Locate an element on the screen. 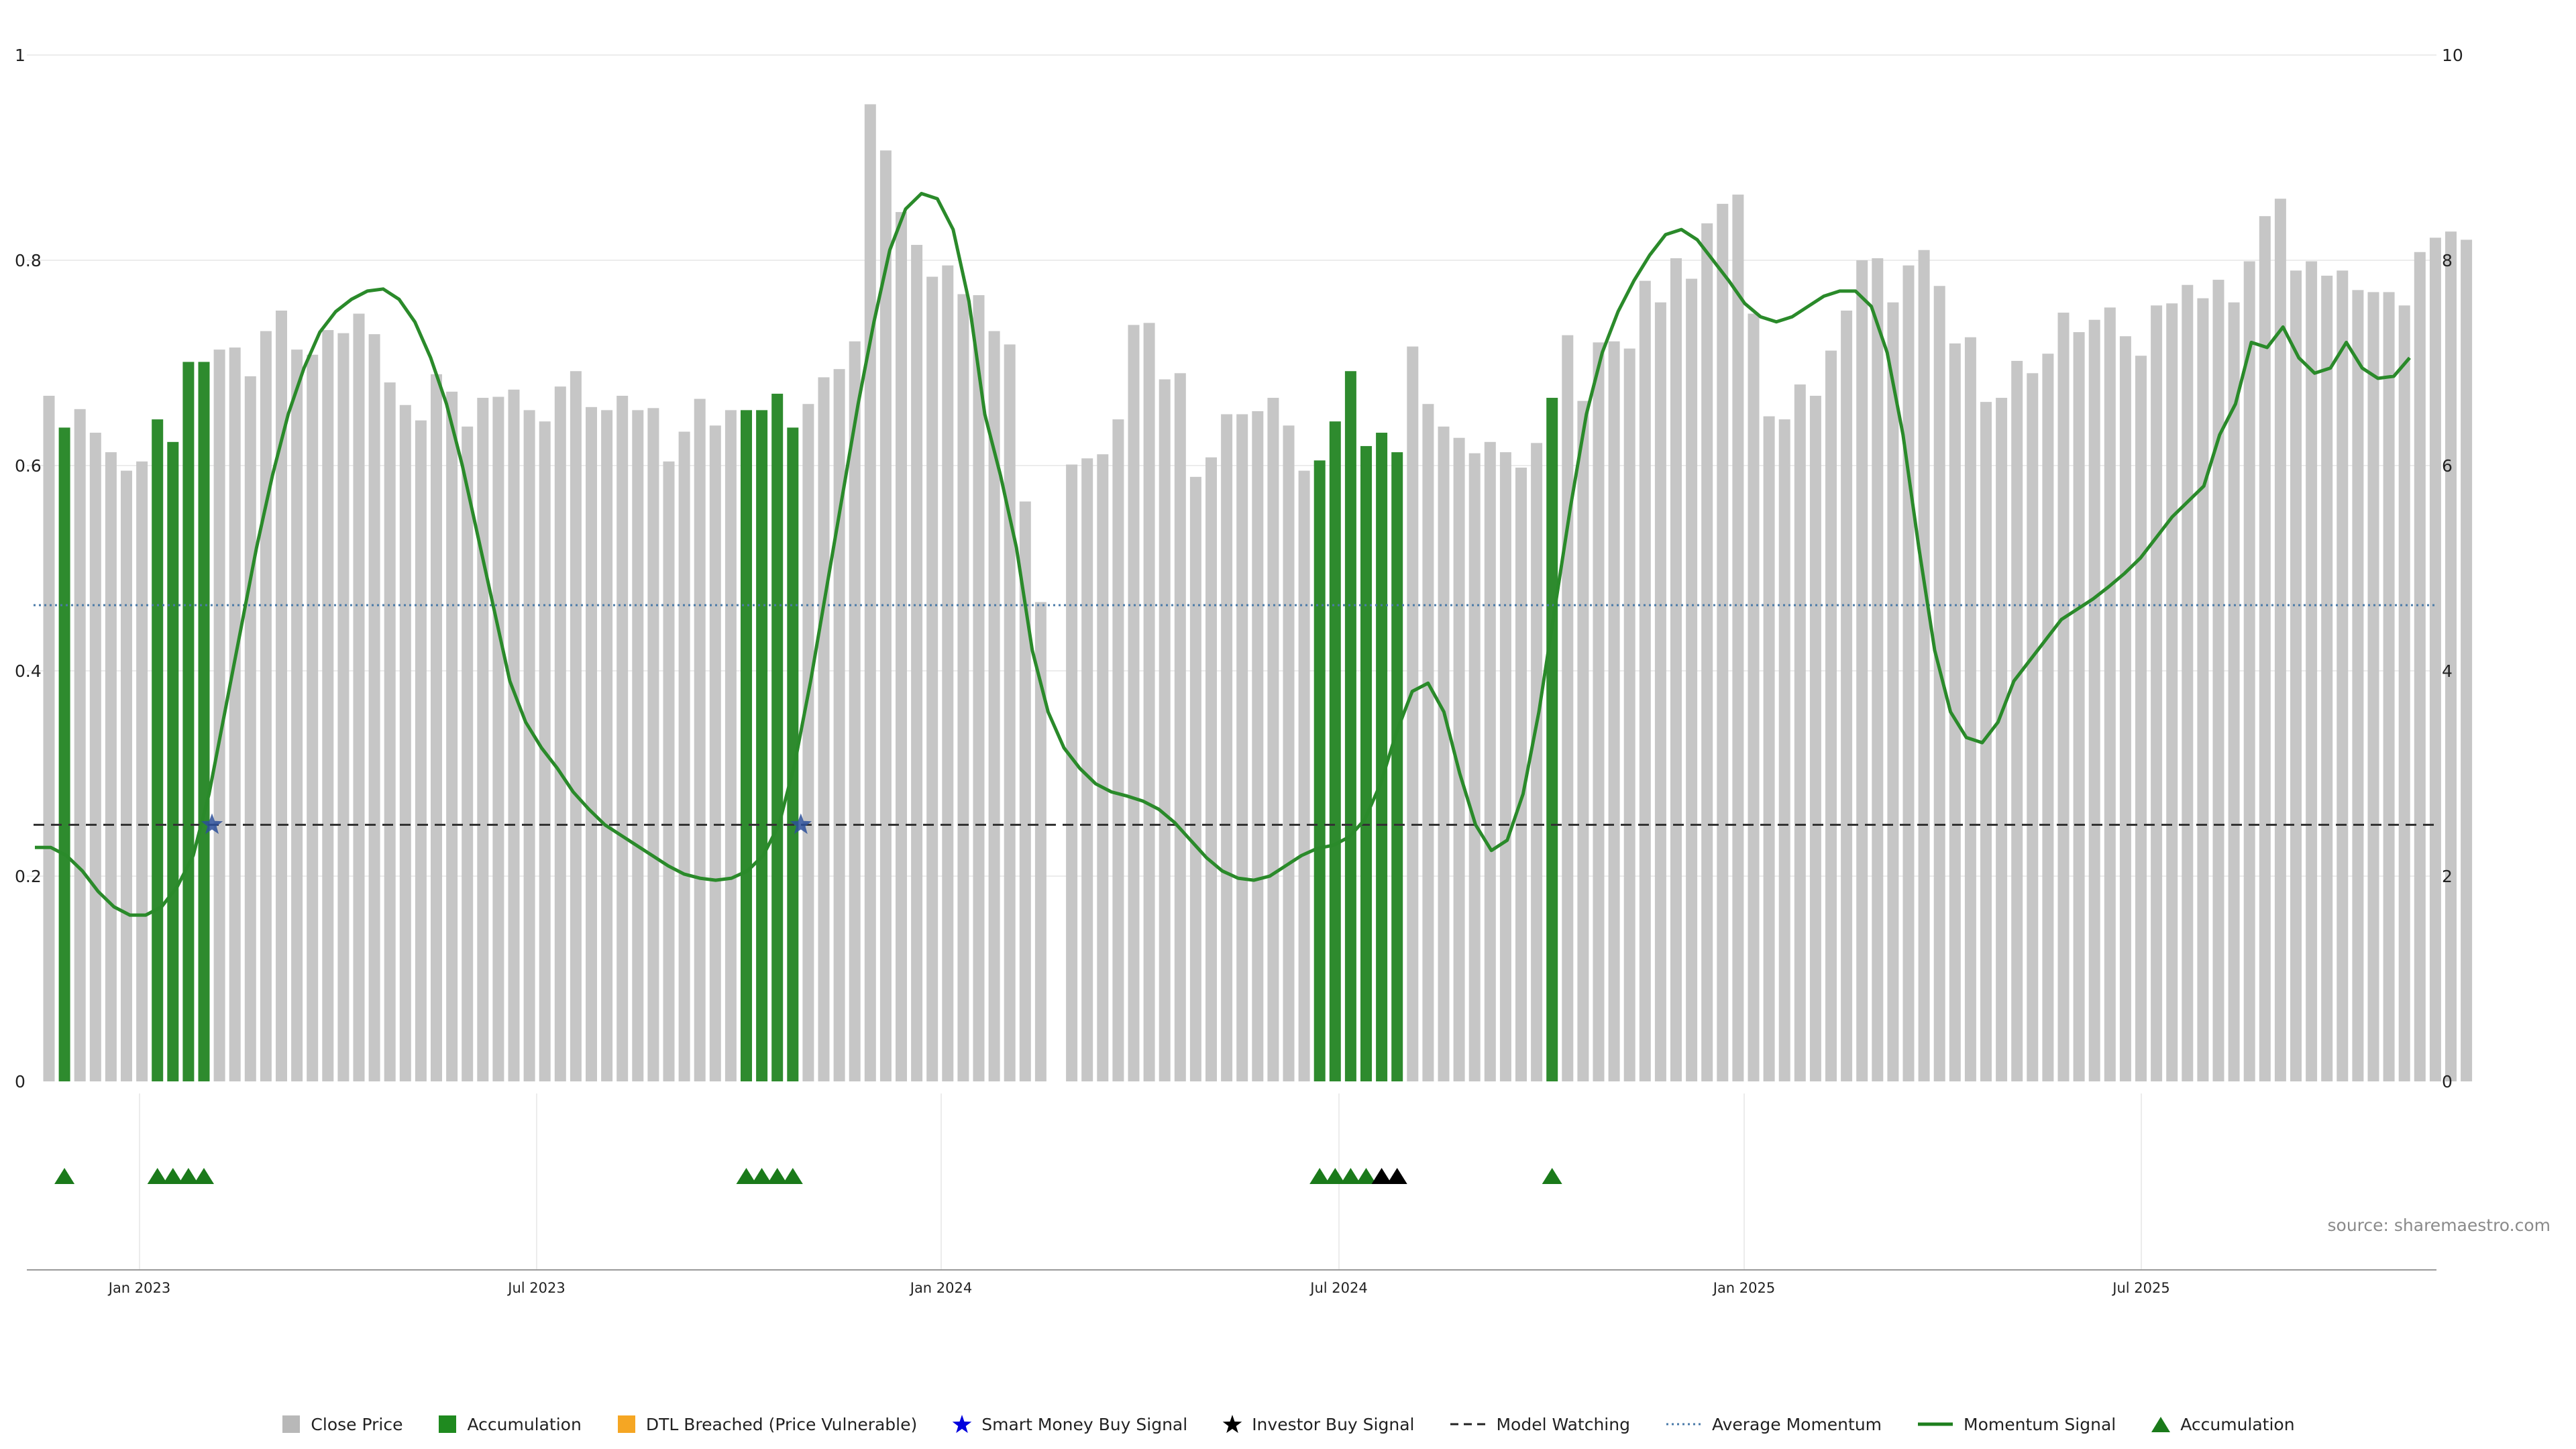  legend-label: Close Price is located at coordinates (357, 1424).